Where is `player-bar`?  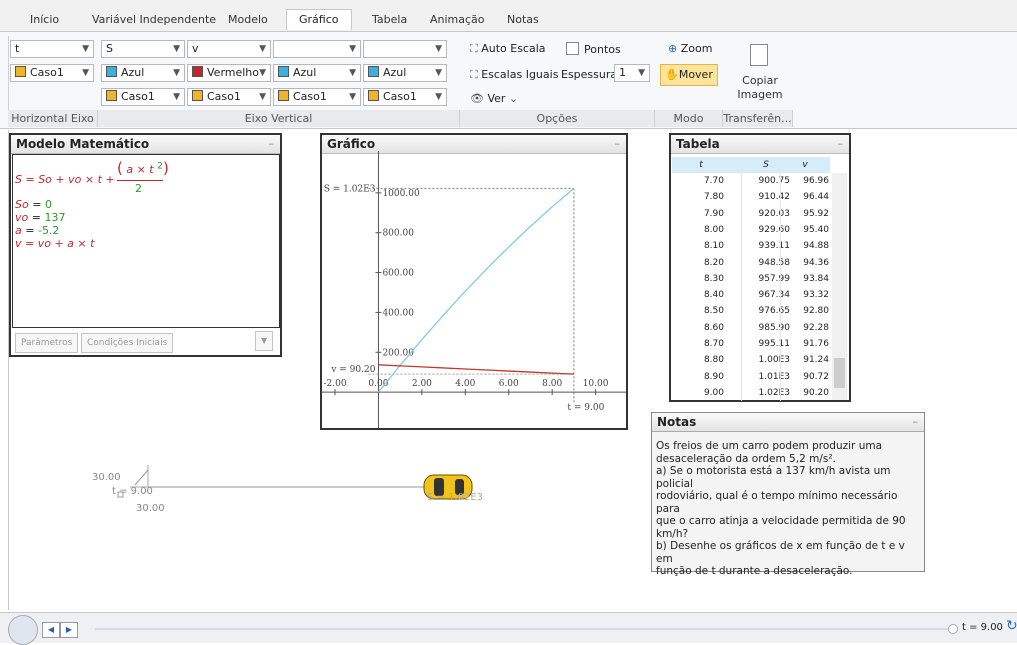 player-bar is located at coordinates (508, 627).